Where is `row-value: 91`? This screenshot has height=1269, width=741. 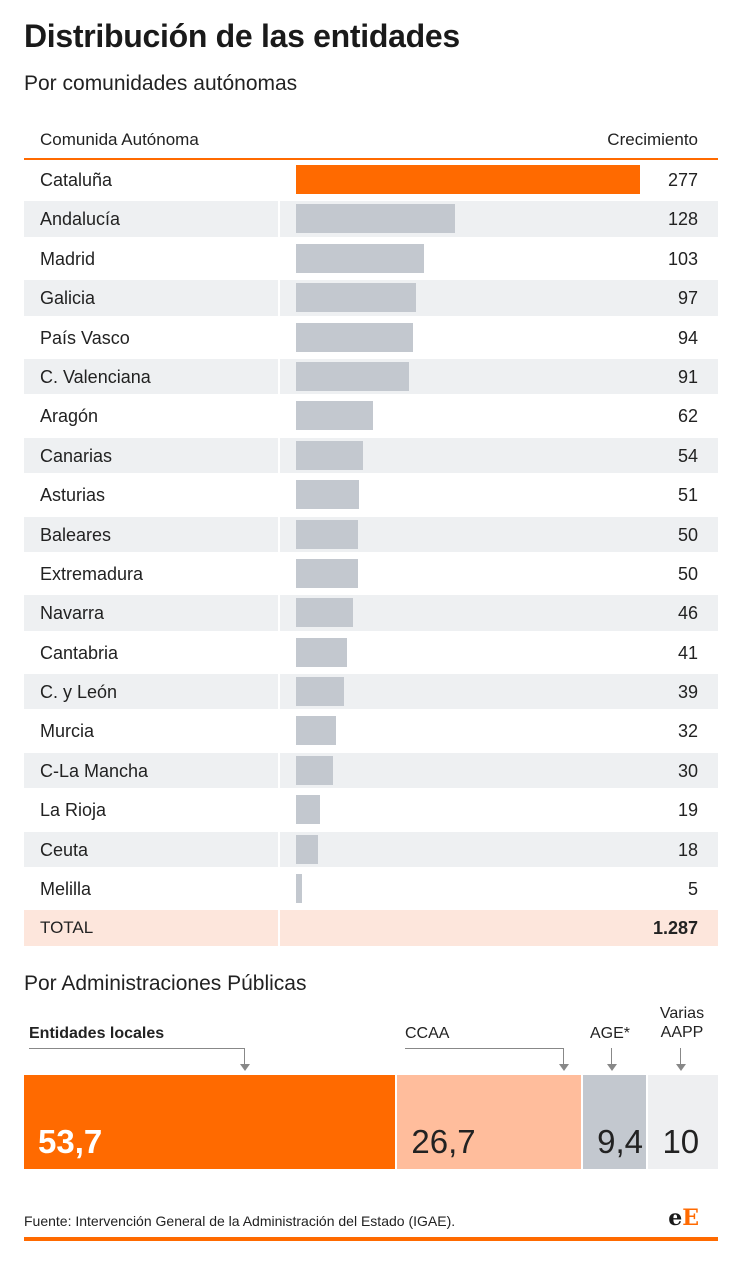 row-value: 91 is located at coordinates (687, 376).